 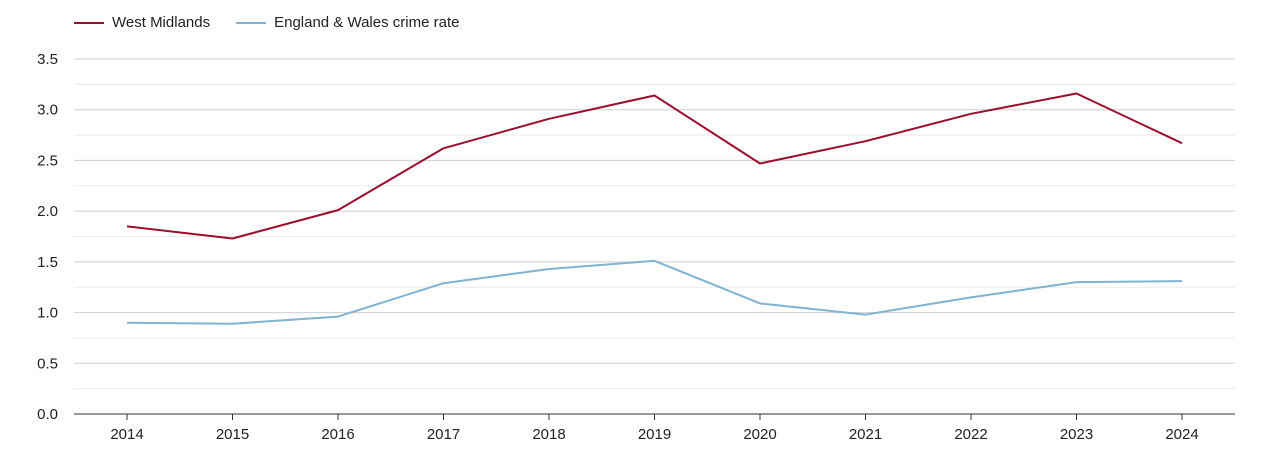 I want to click on x-tick-label: 2022, so click(x=970, y=434).